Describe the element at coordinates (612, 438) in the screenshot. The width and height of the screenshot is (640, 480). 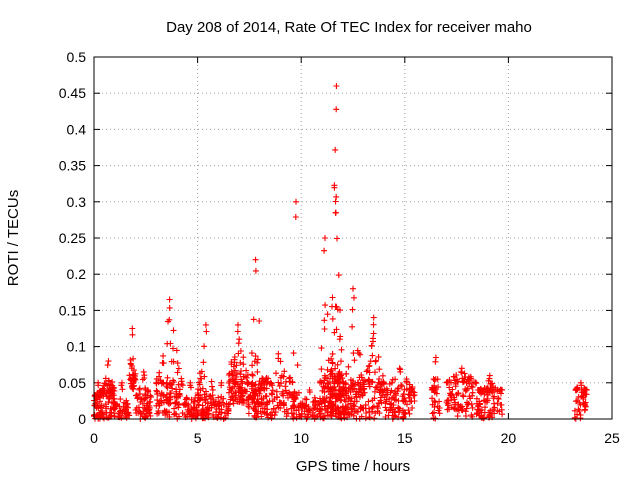
I see `x-tick-label: 25` at that location.